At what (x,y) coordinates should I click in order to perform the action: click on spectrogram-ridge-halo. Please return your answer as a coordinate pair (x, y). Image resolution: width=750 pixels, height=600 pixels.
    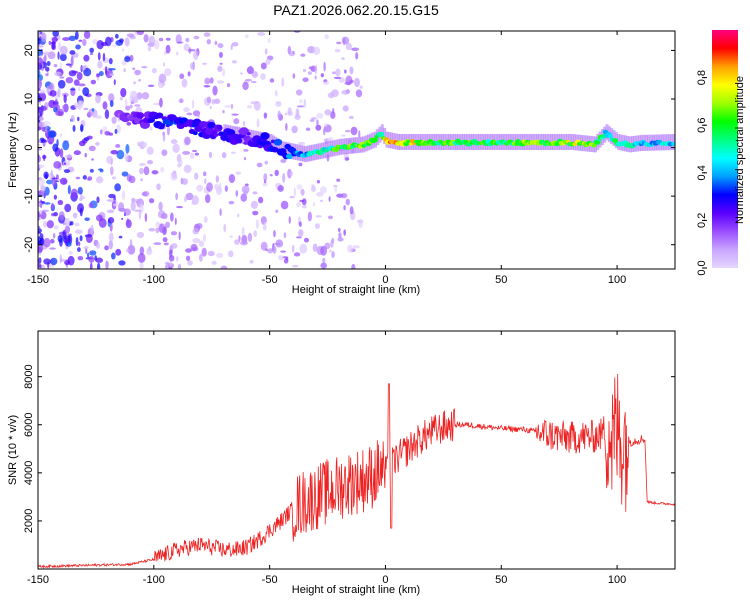
    Looking at the image, I should click on (572, 141).